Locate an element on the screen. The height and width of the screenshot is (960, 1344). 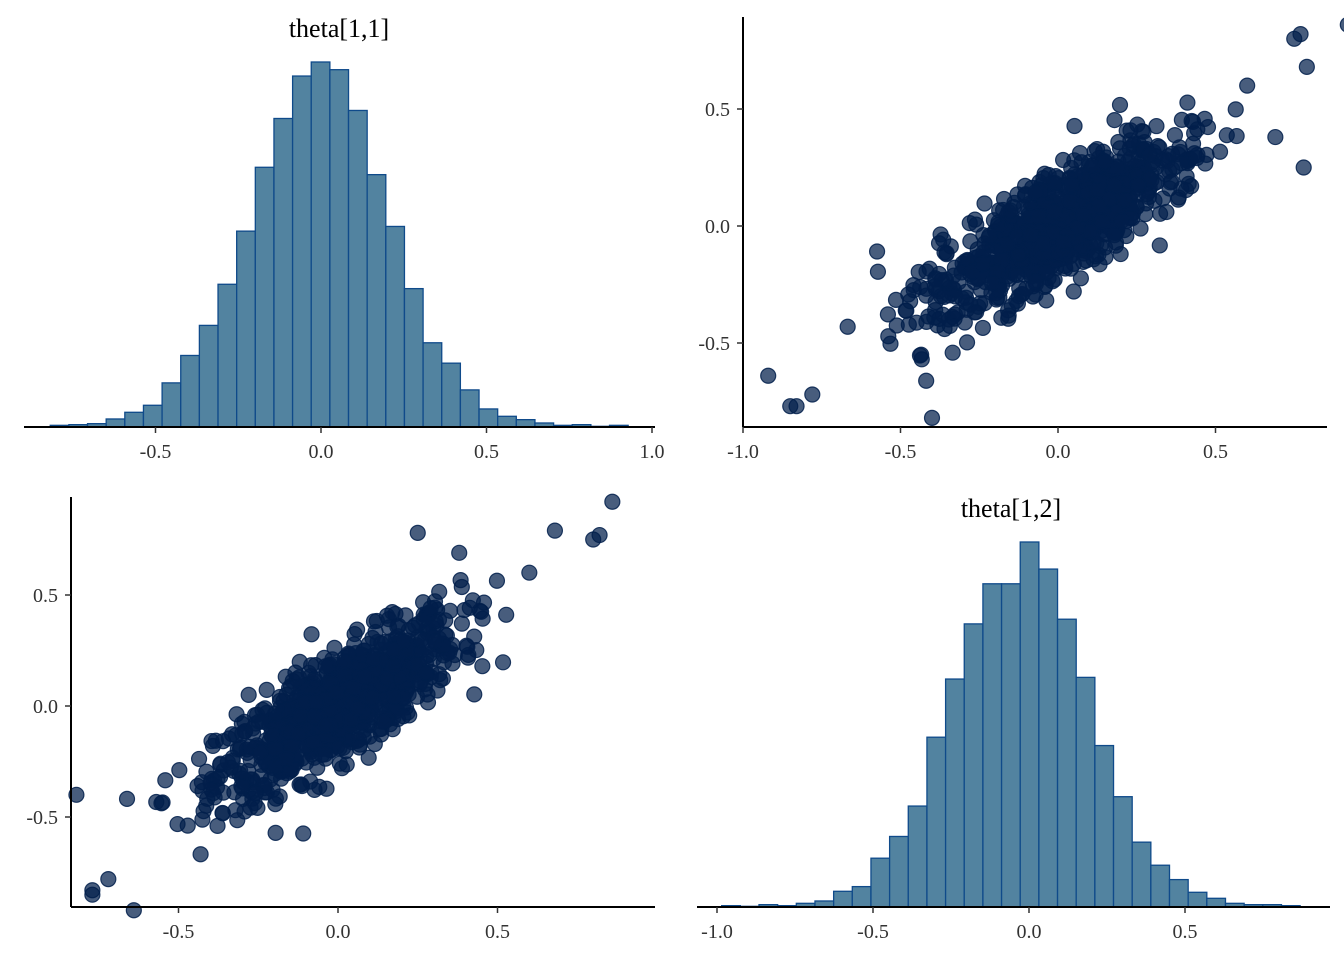
y-tick-label: 0.0 is located at coordinates (717, 227).